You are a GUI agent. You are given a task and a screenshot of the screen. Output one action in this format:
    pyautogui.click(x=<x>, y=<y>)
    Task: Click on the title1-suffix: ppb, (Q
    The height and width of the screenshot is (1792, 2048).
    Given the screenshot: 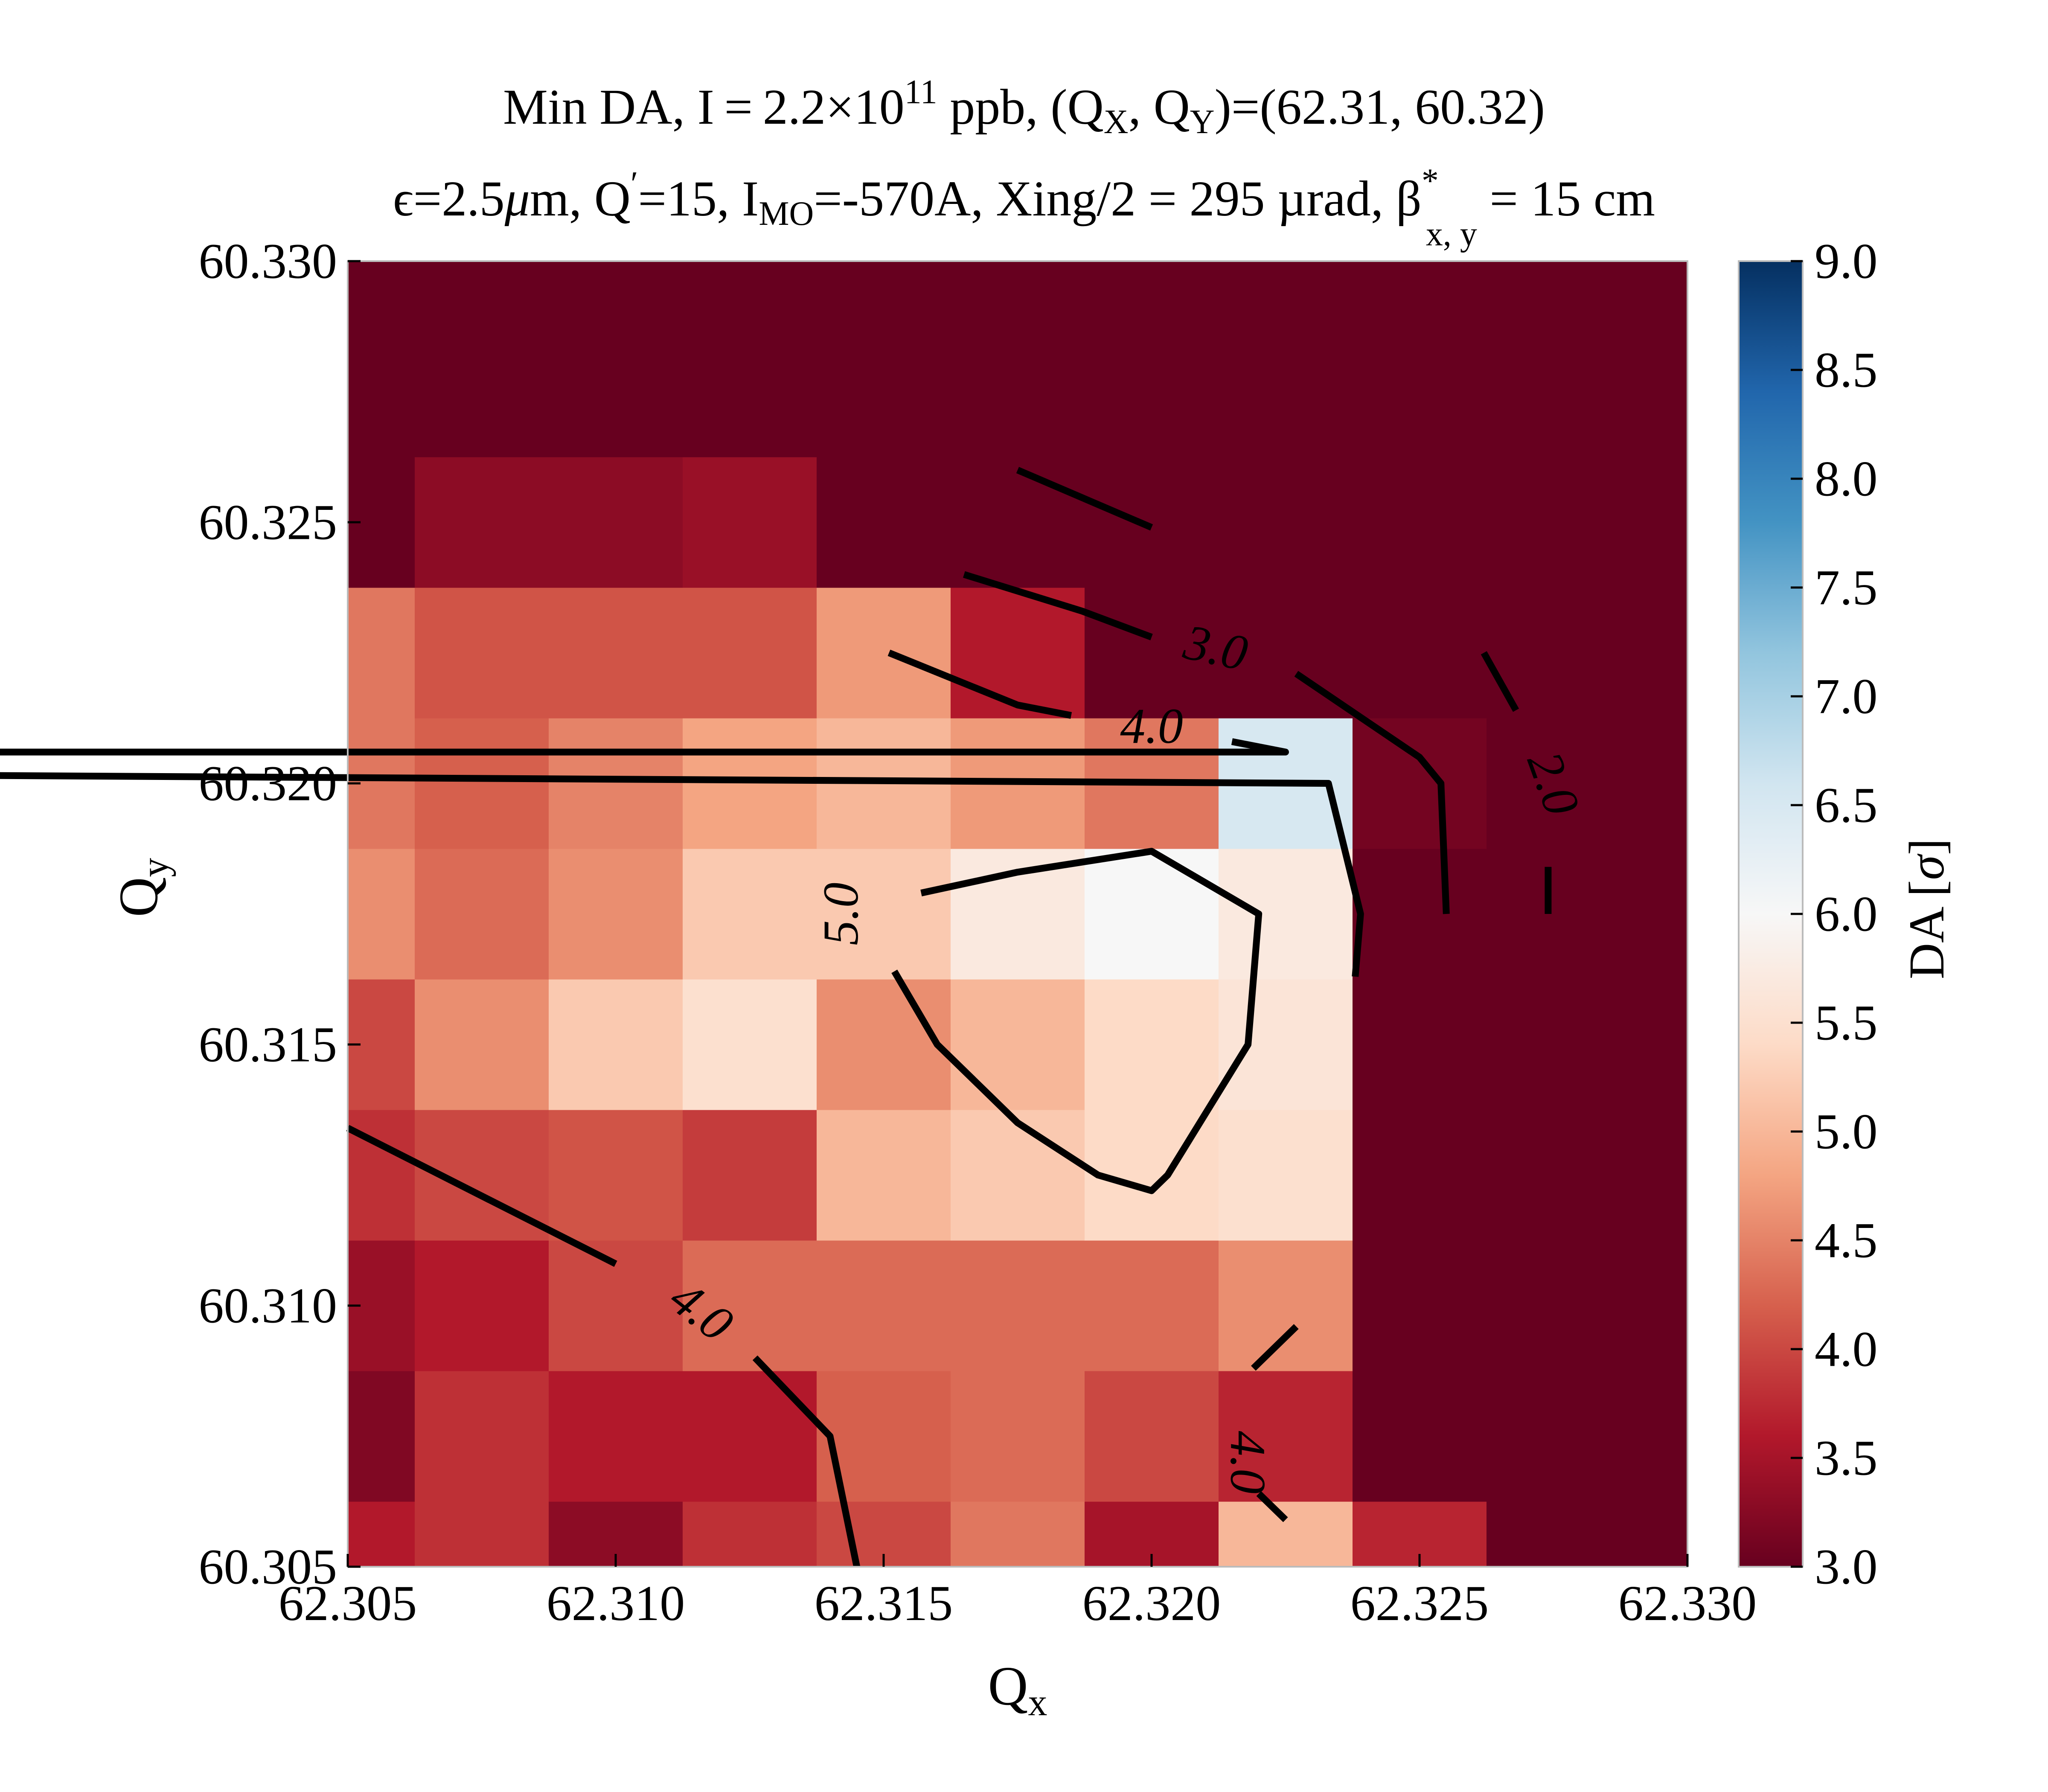 What is the action you would take?
    pyautogui.click(x=1021, y=107)
    